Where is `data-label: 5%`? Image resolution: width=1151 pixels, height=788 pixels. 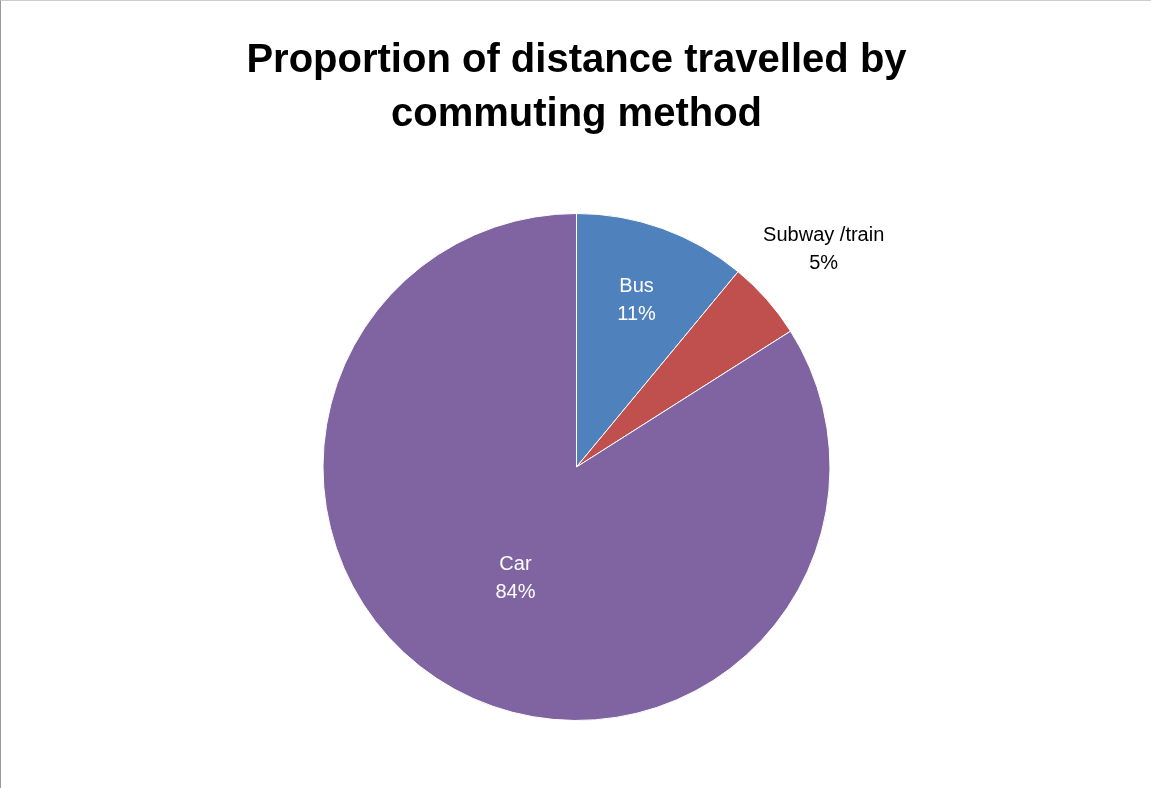 data-label: 5% is located at coordinates (824, 261).